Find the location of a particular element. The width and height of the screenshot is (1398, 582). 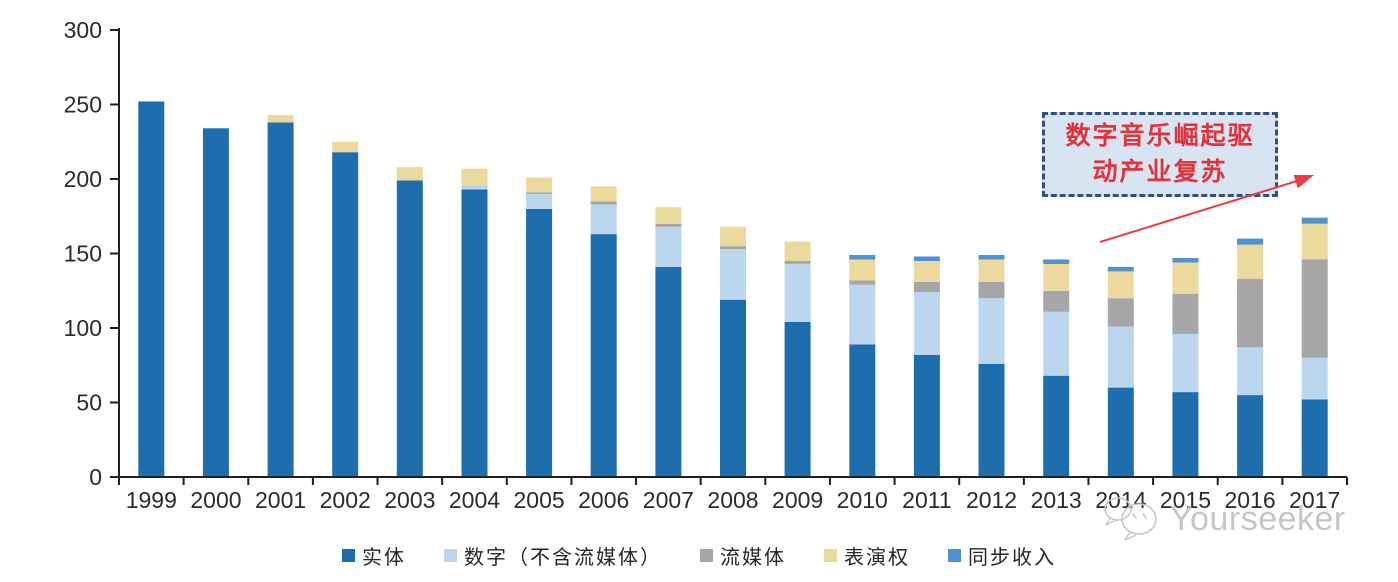

bar-segment-digital-ex-streaming-2008 is located at coordinates (733, 274).